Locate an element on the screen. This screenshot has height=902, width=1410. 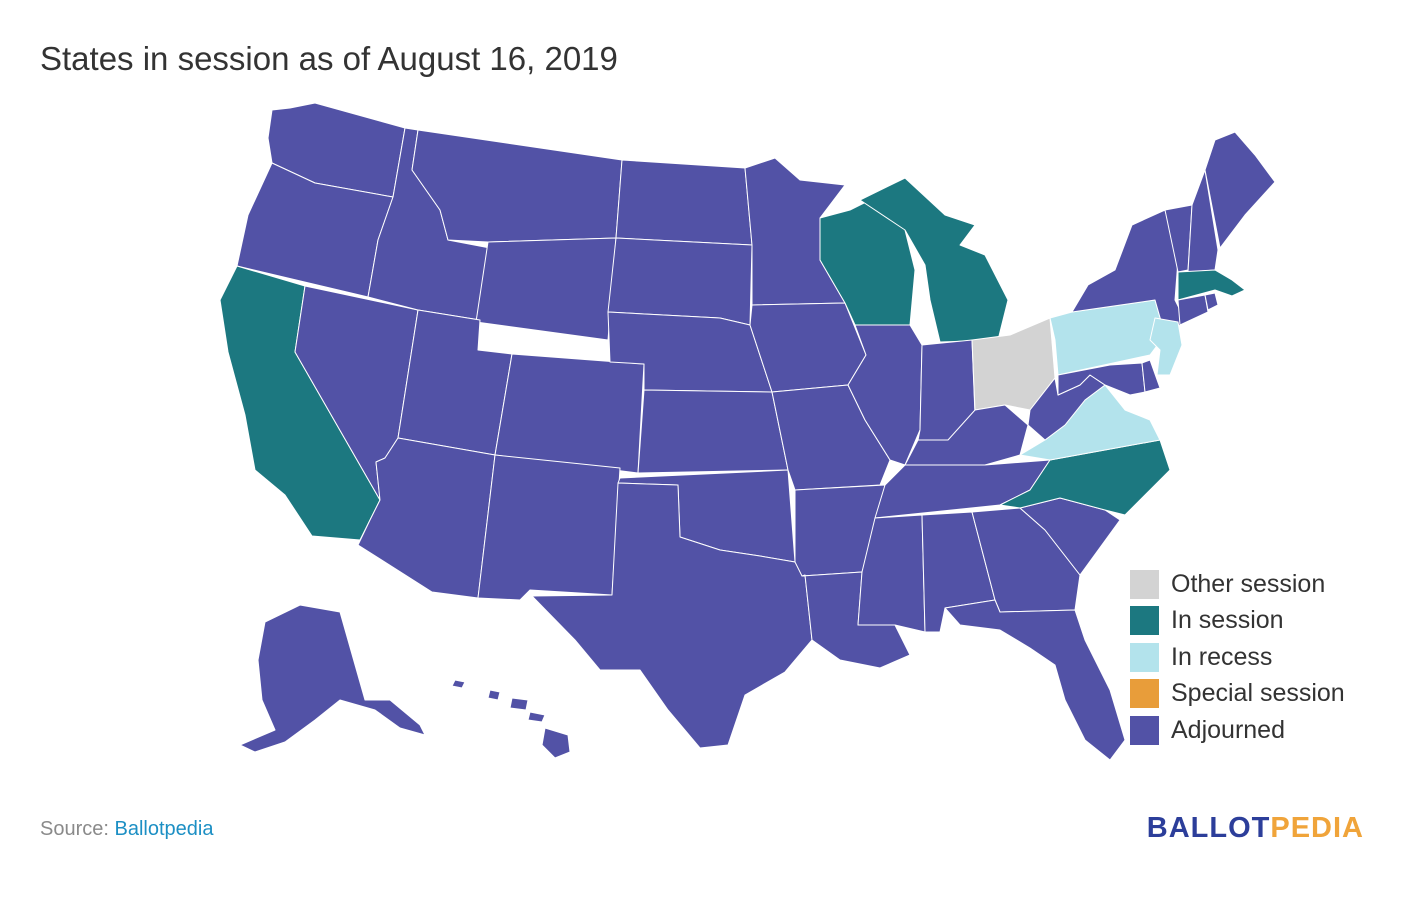
state-utah is located at coordinates (455, 382).